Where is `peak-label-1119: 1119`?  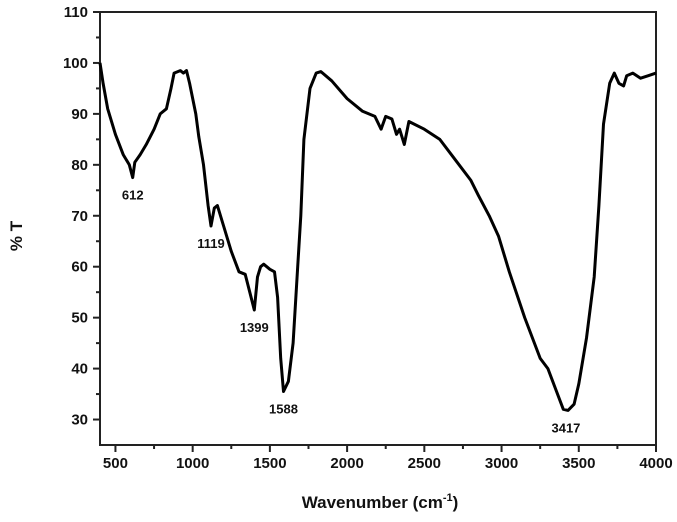
peak-label-1119: 1119 is located at coordinates (211, 243).